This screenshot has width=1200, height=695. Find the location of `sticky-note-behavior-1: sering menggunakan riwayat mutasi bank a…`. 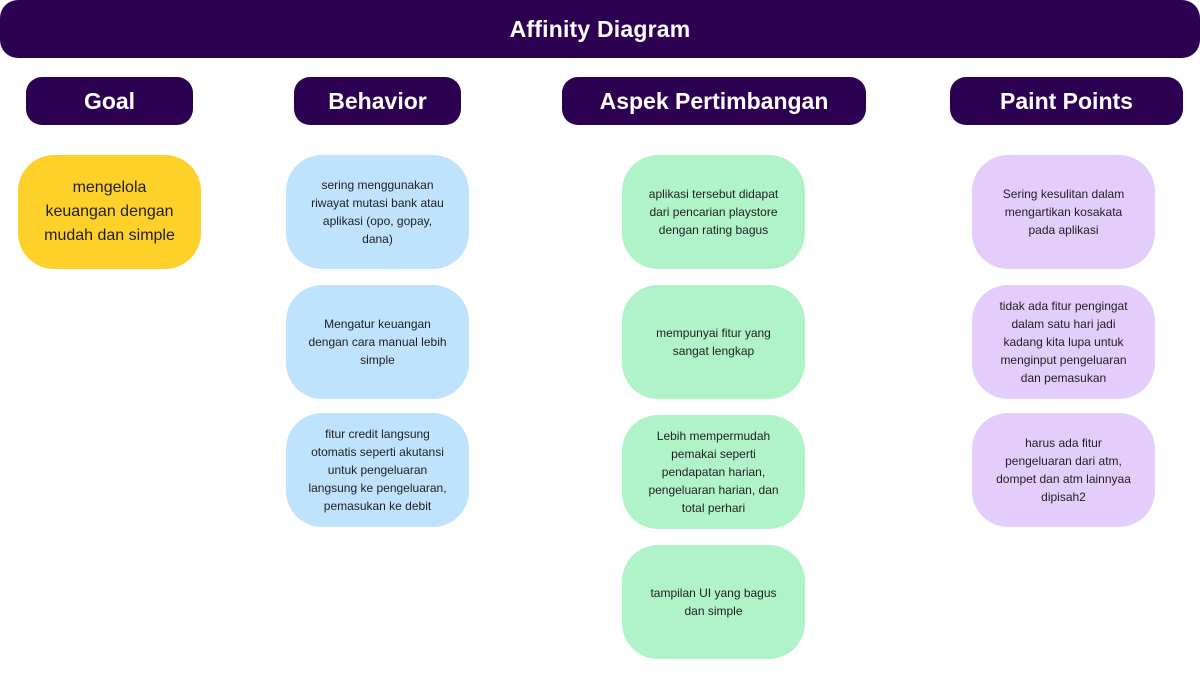

sticky-note-behavior-1: sering menggunakan riwayat mutasi bank a… is located at coordinates (377, 212).